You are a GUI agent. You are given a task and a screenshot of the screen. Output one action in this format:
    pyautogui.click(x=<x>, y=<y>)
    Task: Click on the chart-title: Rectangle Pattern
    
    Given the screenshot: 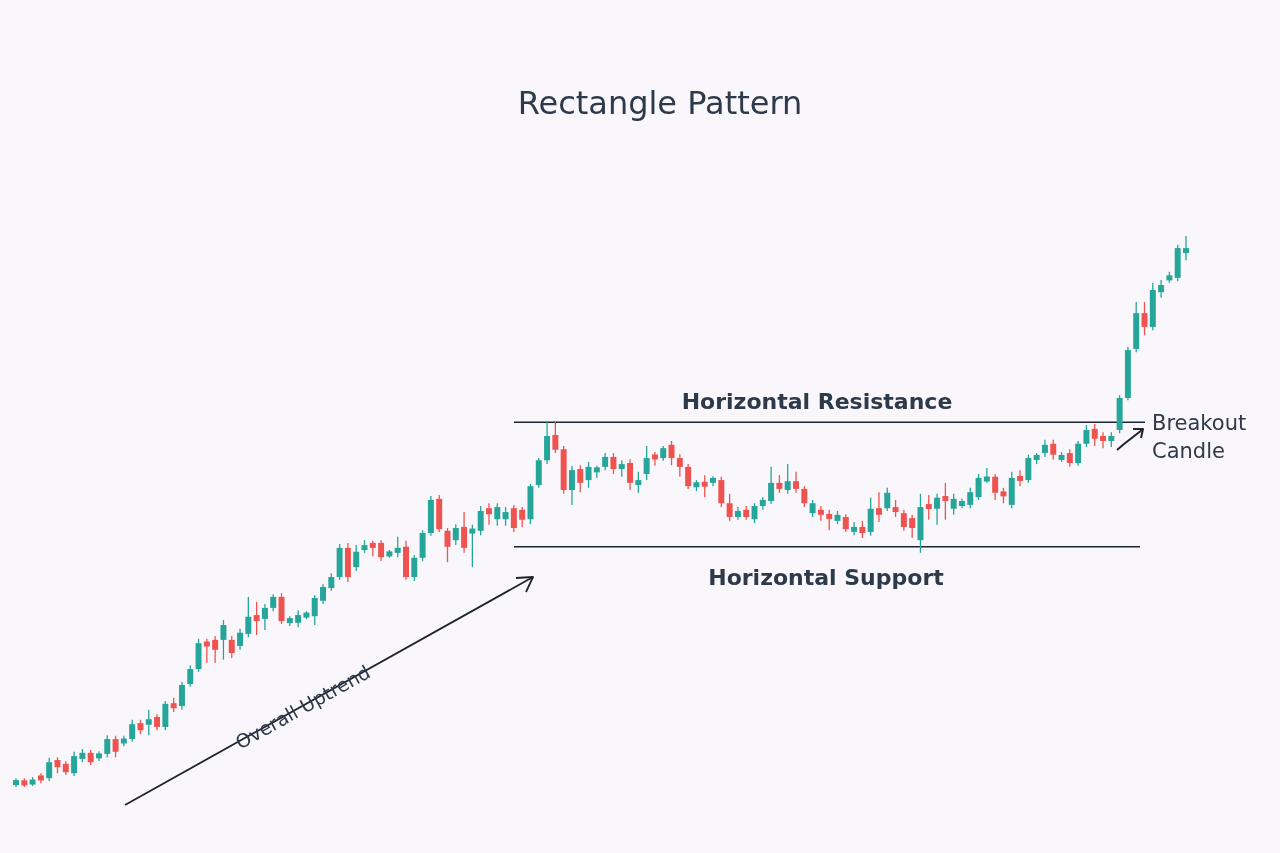 What is the action you would take?
    pyautogui.click(x=660, y=103)
    